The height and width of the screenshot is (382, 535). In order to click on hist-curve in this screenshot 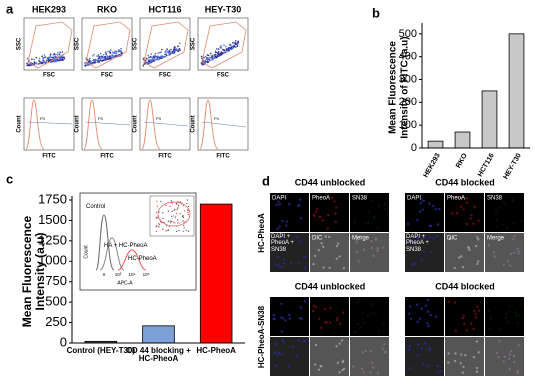, I will do `click(35, 124)`.